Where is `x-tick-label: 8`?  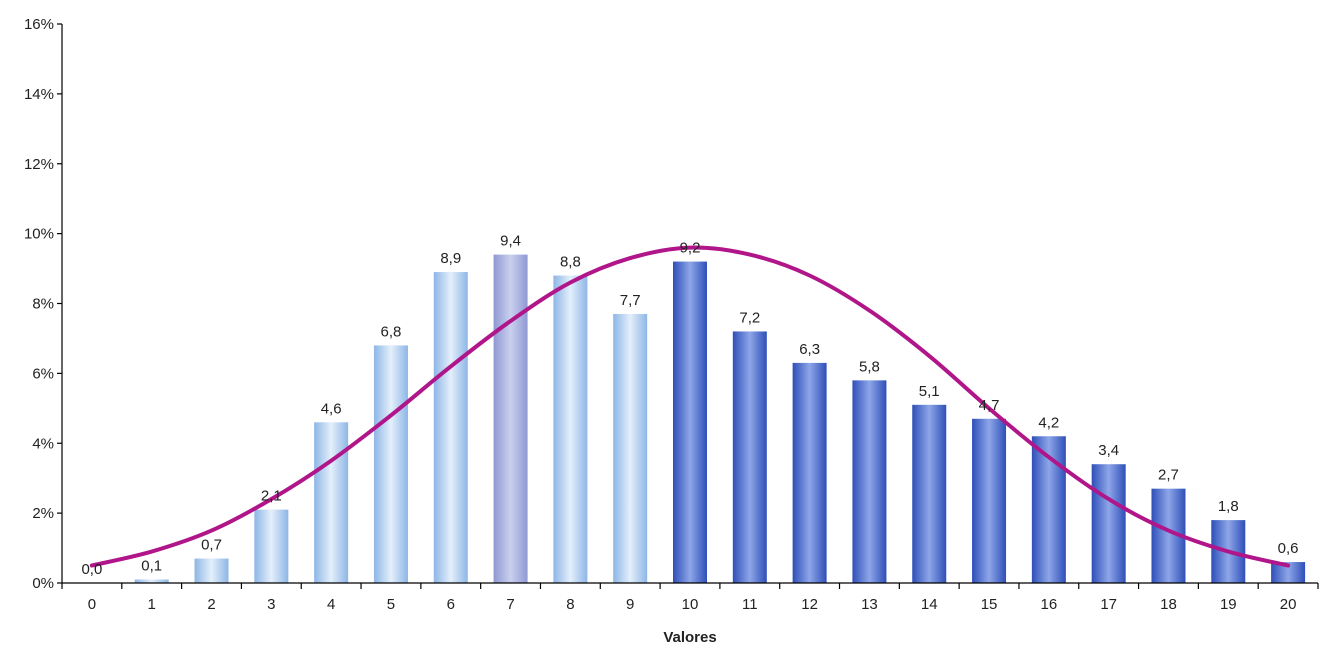 x-tick-label: 8 is located at coordinates (570, 604).